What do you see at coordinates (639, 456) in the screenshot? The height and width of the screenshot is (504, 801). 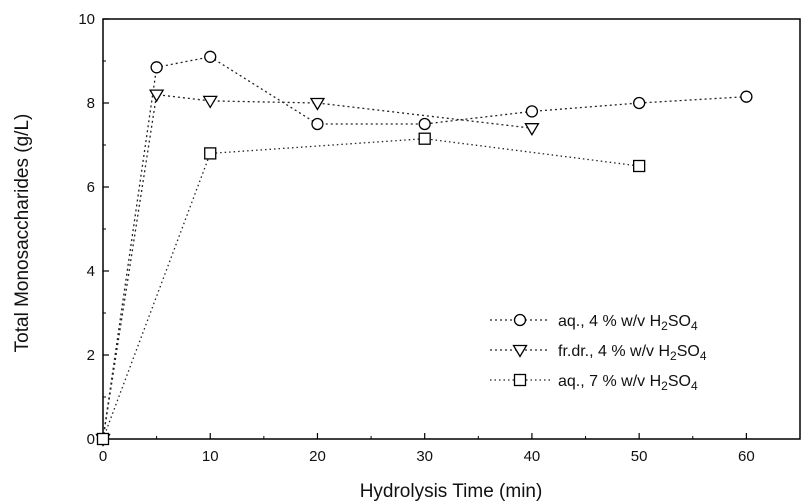 I see `x-tick-label: 50` at bounding box center [639, 456].